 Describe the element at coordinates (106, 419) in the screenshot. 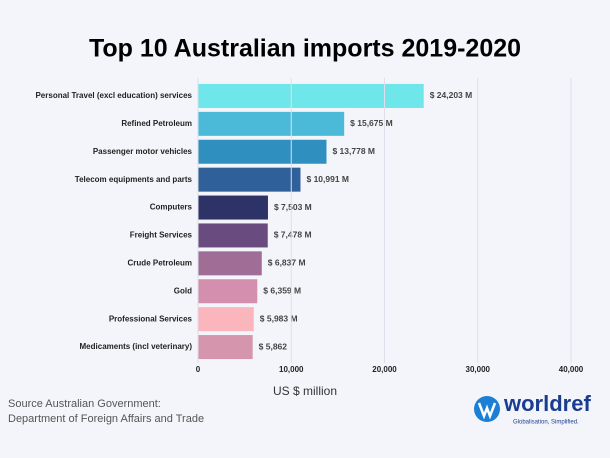

I see `source: Department of Foreign Affairs and Trade` at that location.